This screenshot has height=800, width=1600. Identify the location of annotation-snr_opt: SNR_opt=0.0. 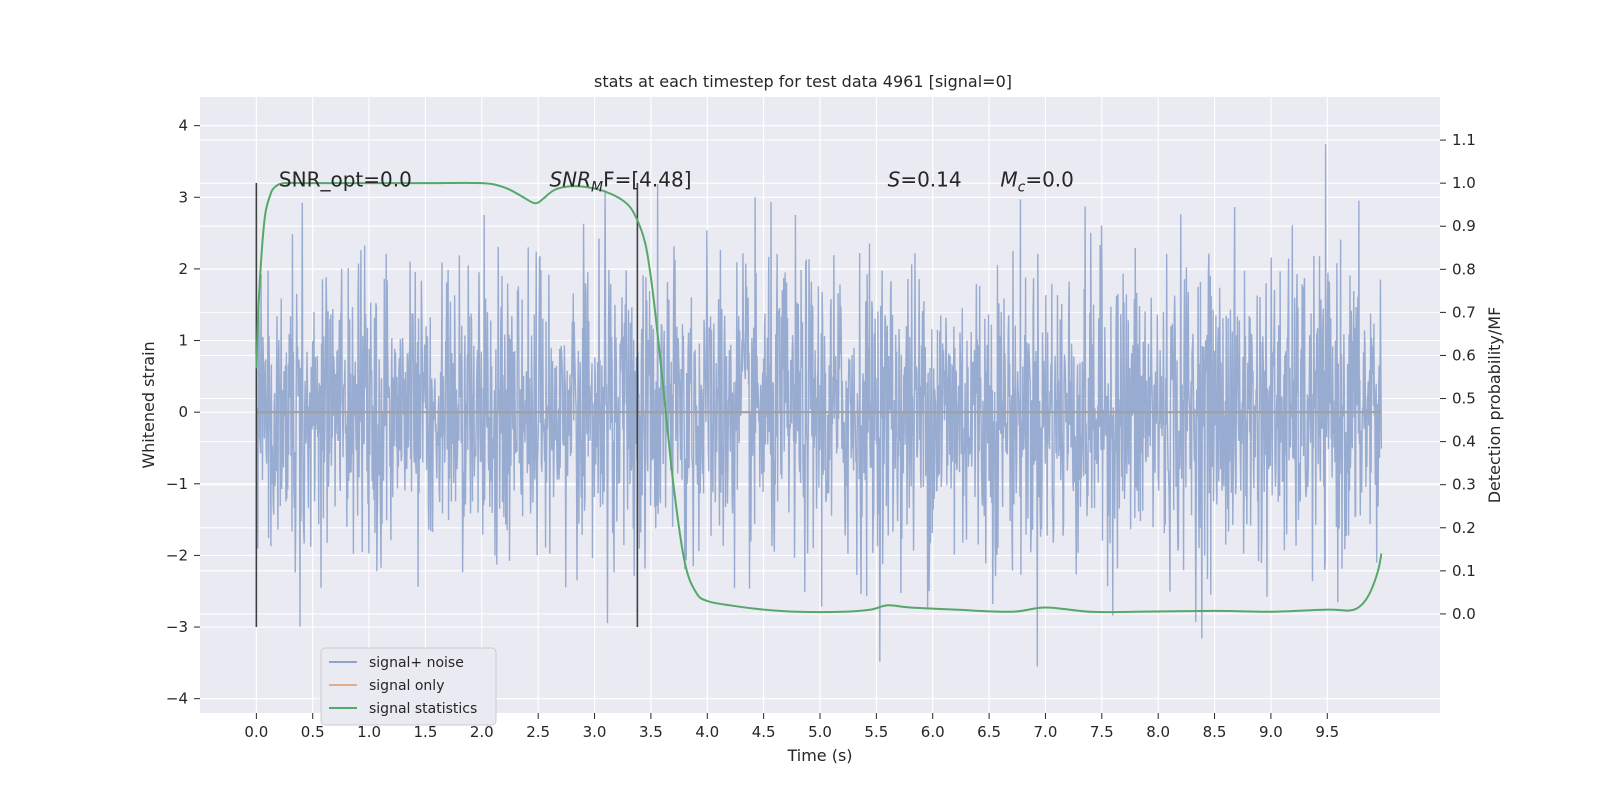
(345, 180).